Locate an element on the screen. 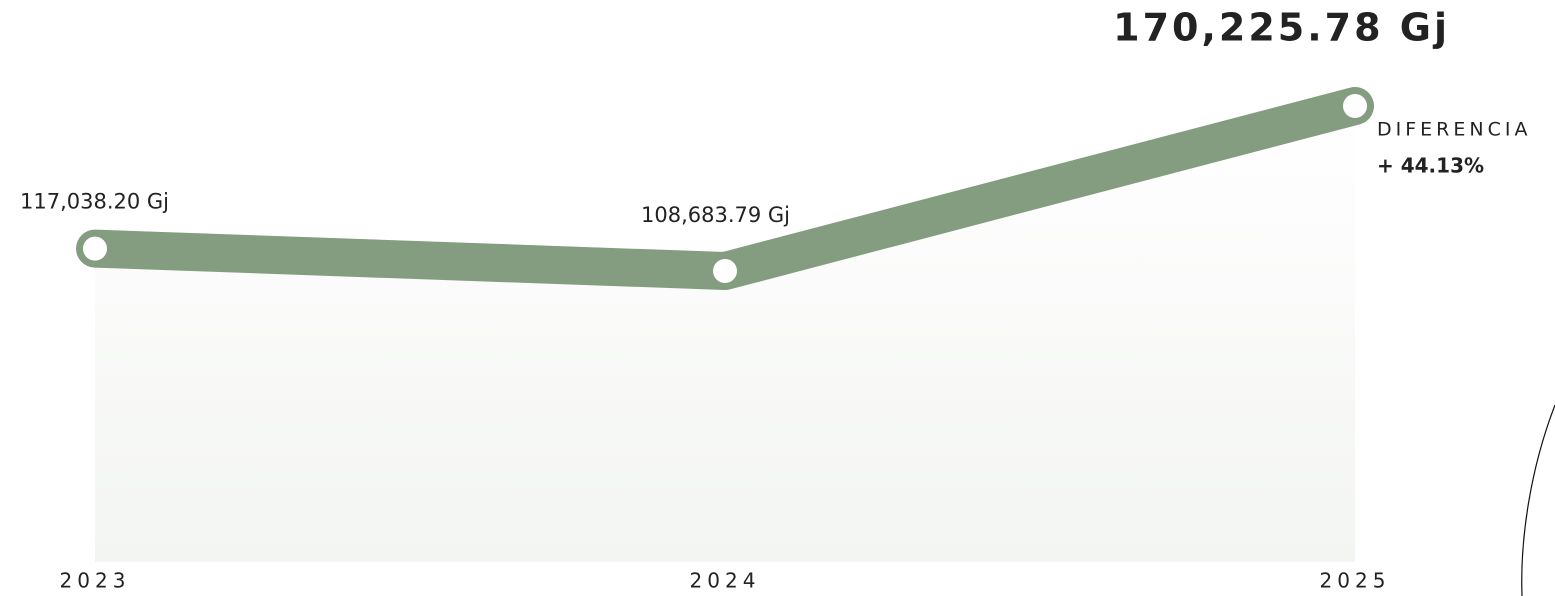 This screenshot has width=1555, height=596. annotation-label: DIFERENCIA is located at coordinates (1454, 130).